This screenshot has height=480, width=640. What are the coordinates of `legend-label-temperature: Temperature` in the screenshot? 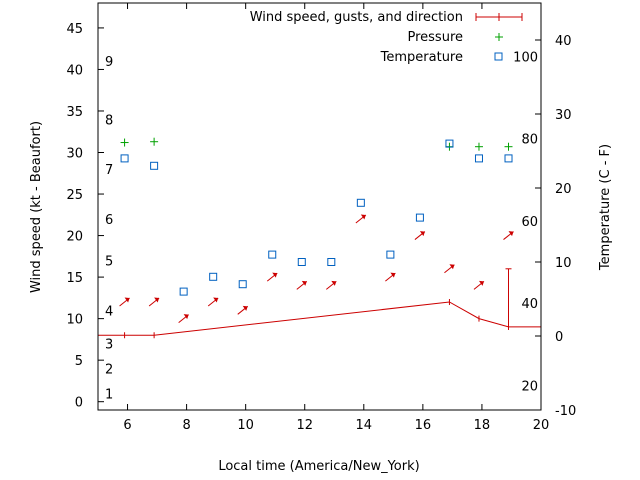 It's located at (421, 57).